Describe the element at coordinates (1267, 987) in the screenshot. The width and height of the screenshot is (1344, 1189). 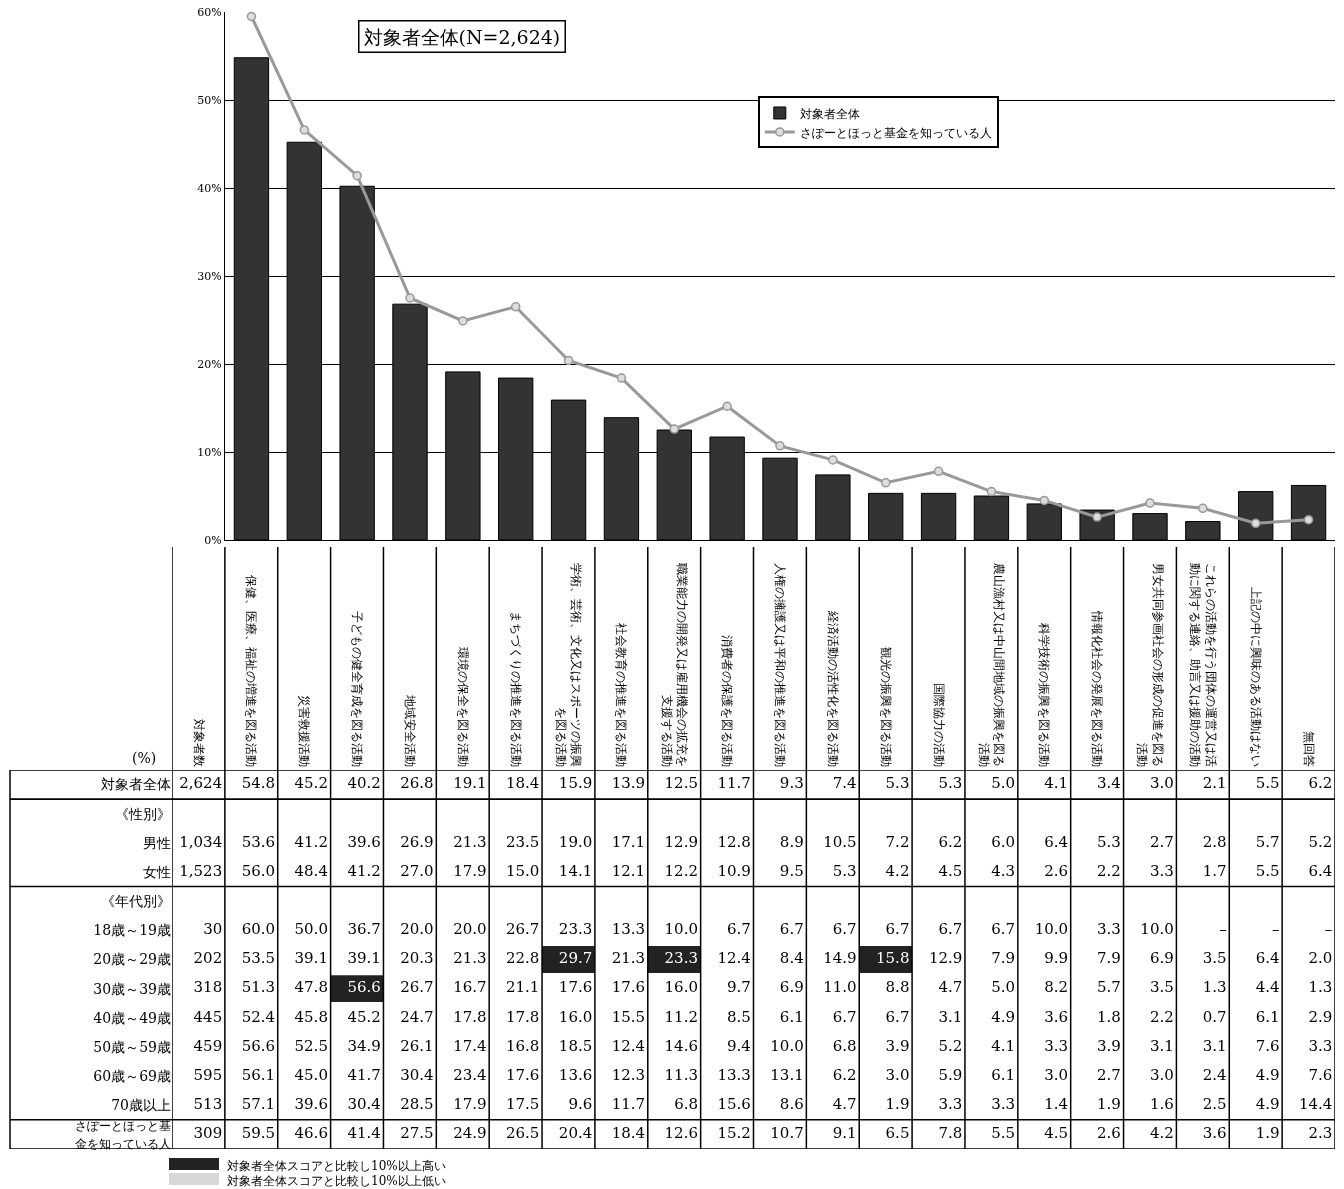
I see `data-label: 4.4` at that location.